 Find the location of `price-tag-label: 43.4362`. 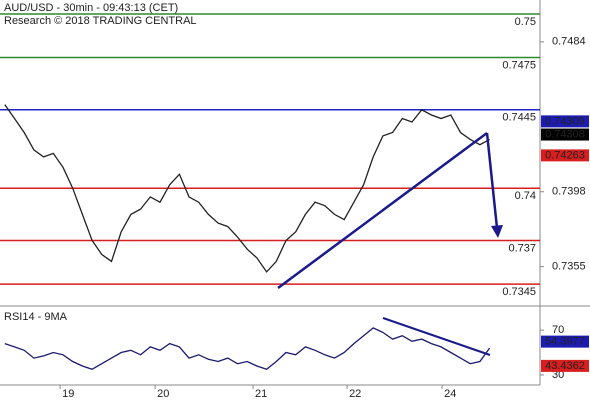

price-tag-label: 43.4362 is located at coordinates (565, 366).